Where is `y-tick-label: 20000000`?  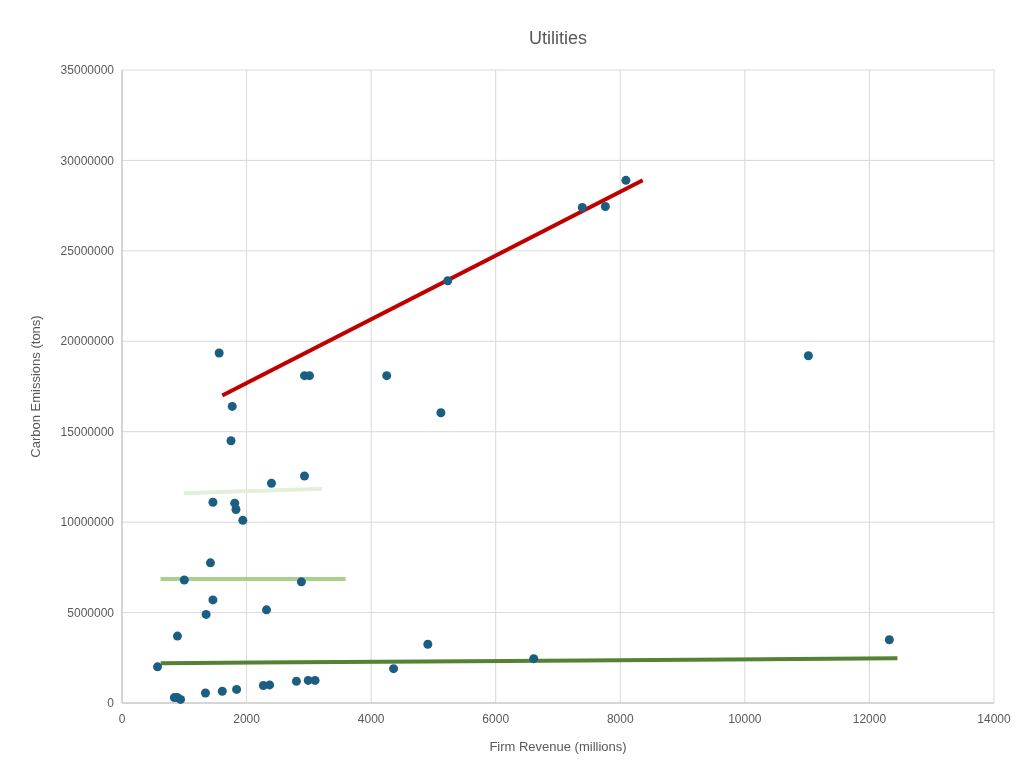 y-tick-label: 20000000 is located at coordinates (87, 341).